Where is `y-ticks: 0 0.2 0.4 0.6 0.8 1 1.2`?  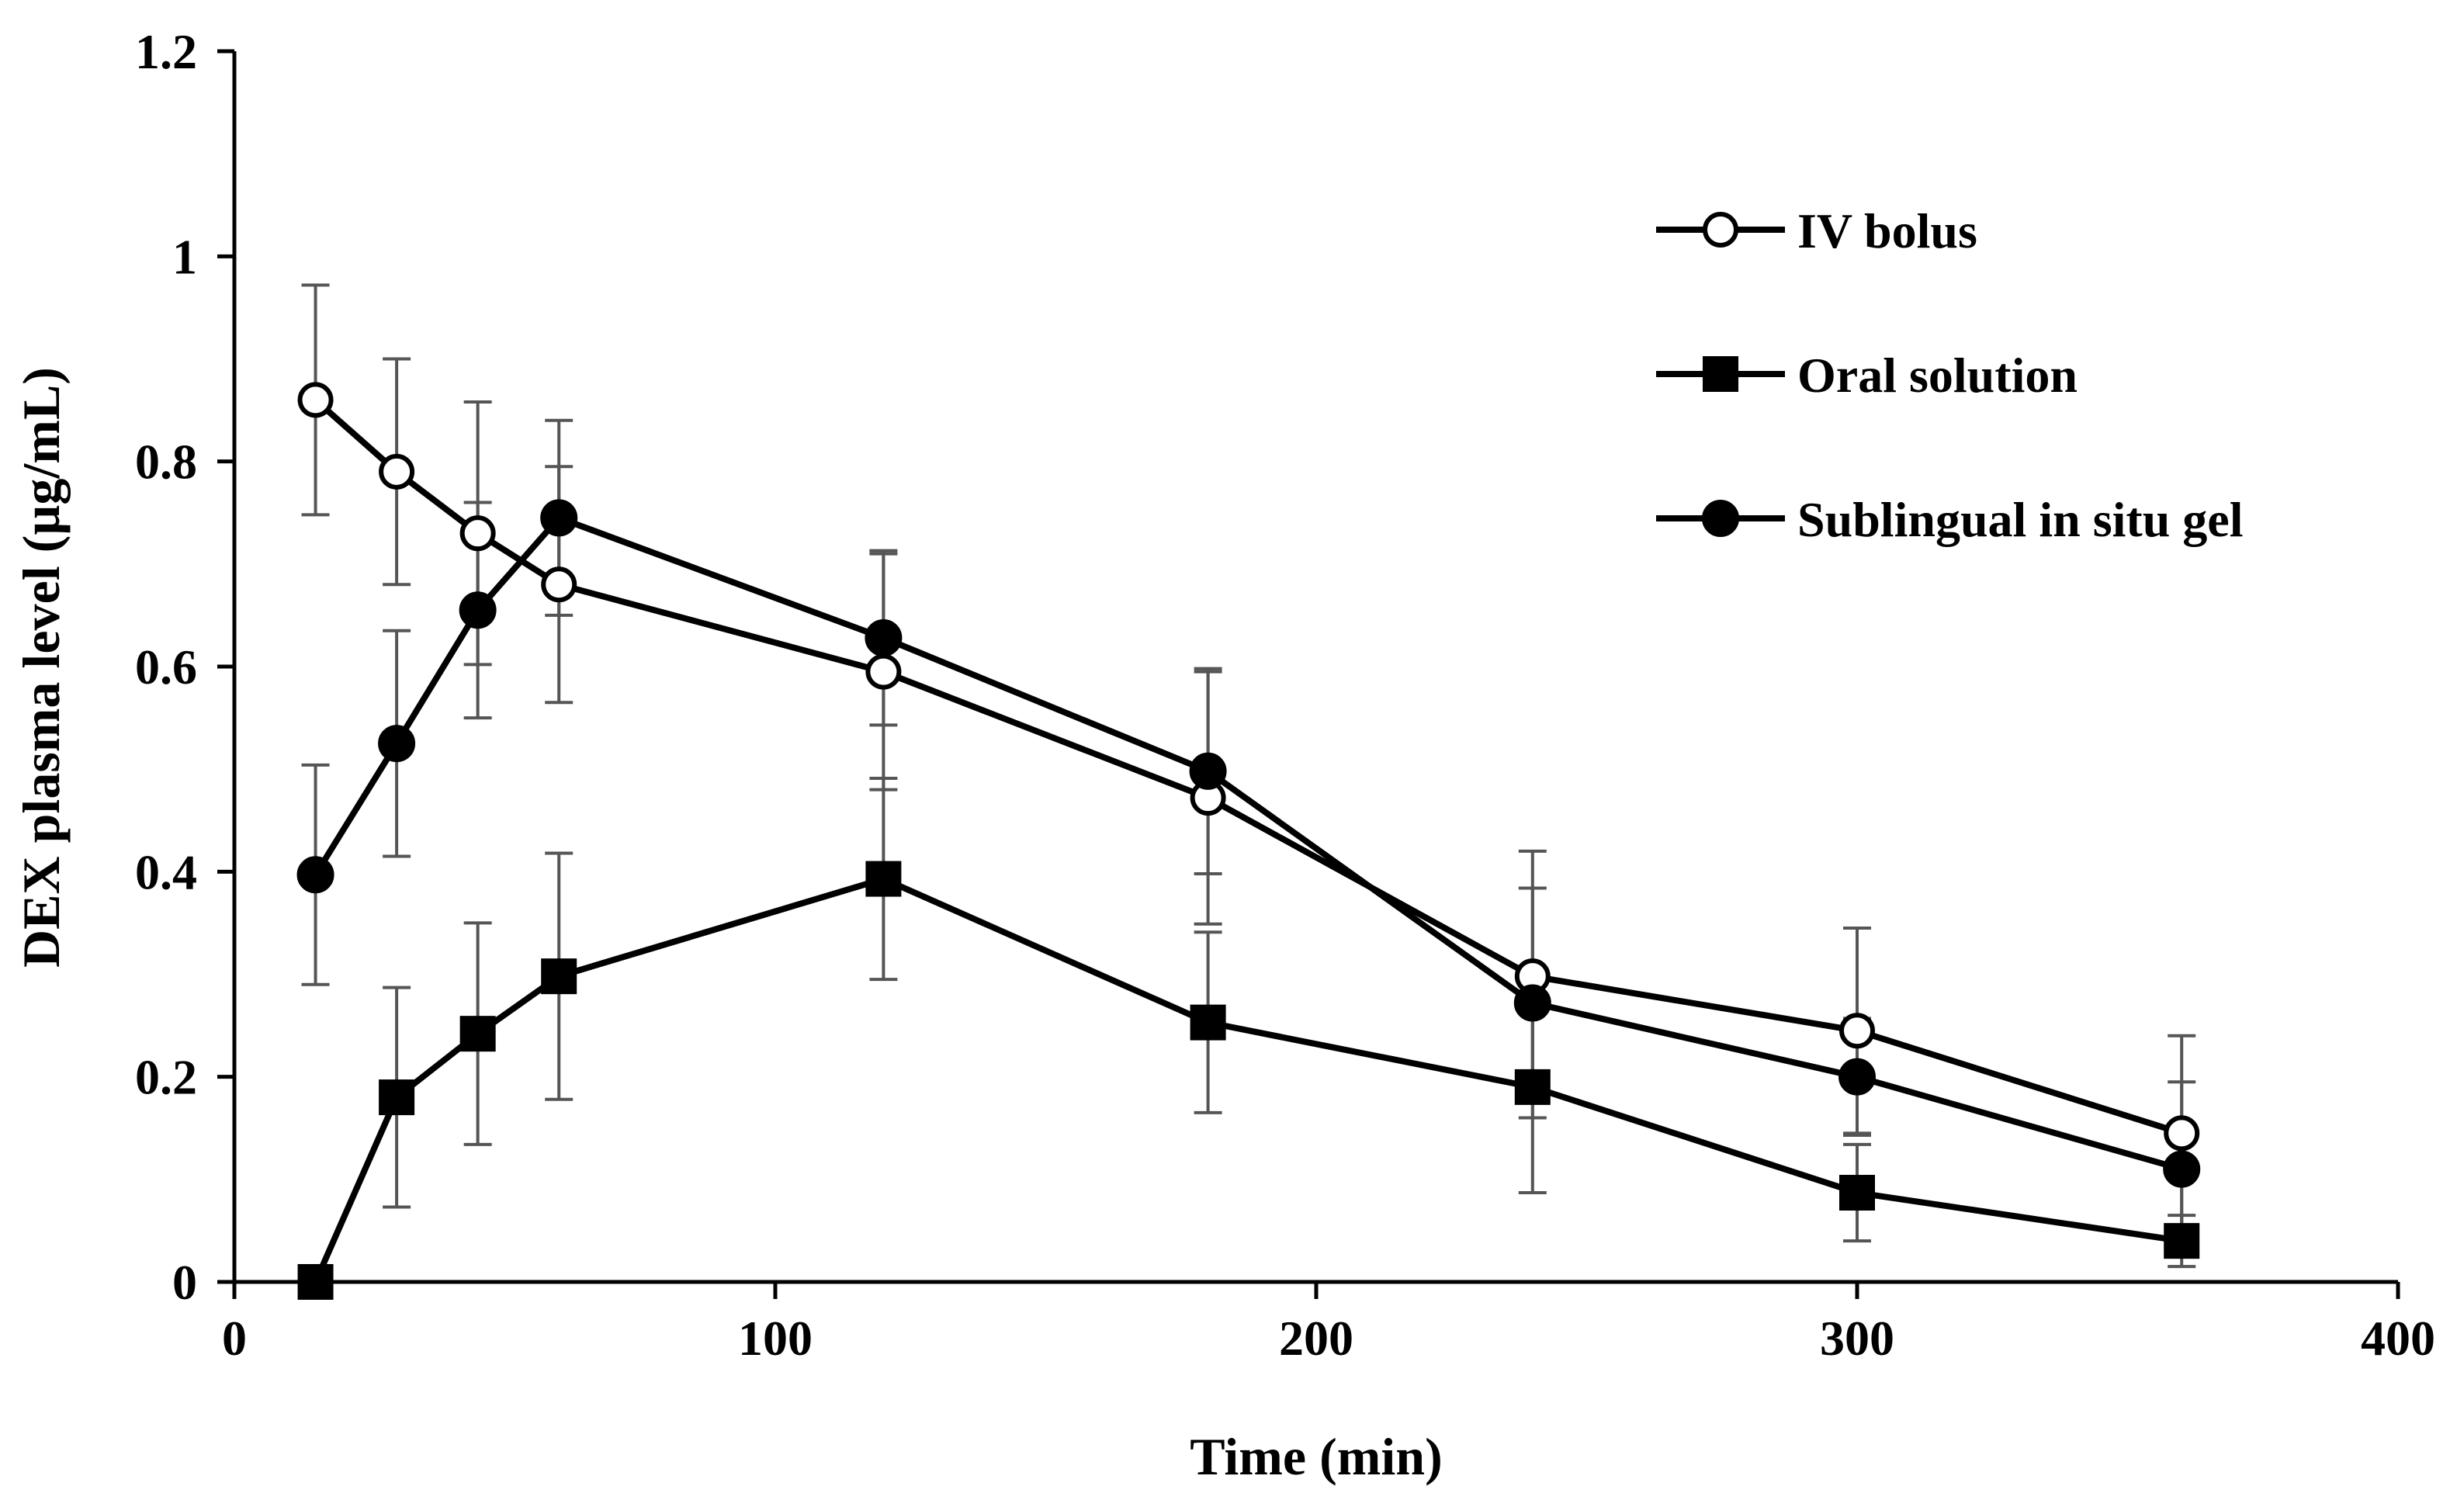
y-ticks: 0 0.2 0.4 0.6 0.8 1 1.2 is located at coordinates (184, 667).